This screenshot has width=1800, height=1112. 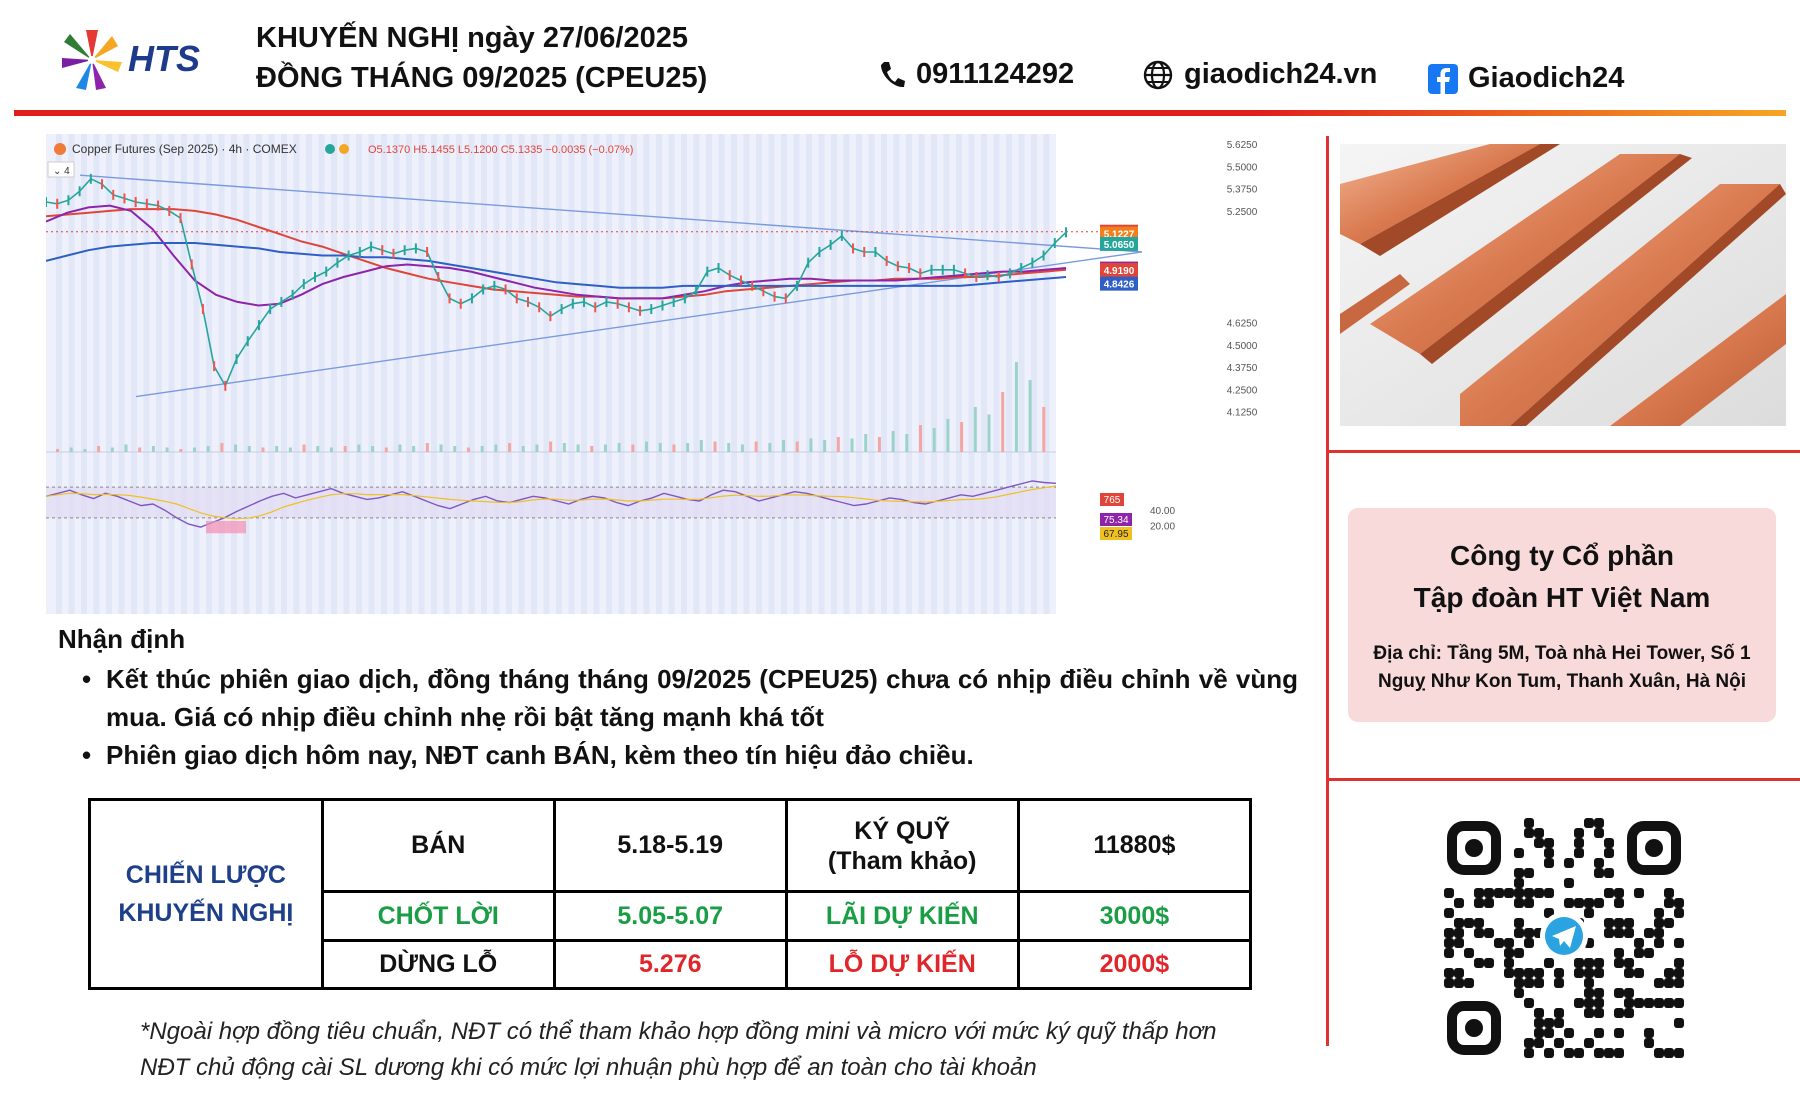 I want to click on stop-loss-price: 5.276, so click(x=670, y=964).